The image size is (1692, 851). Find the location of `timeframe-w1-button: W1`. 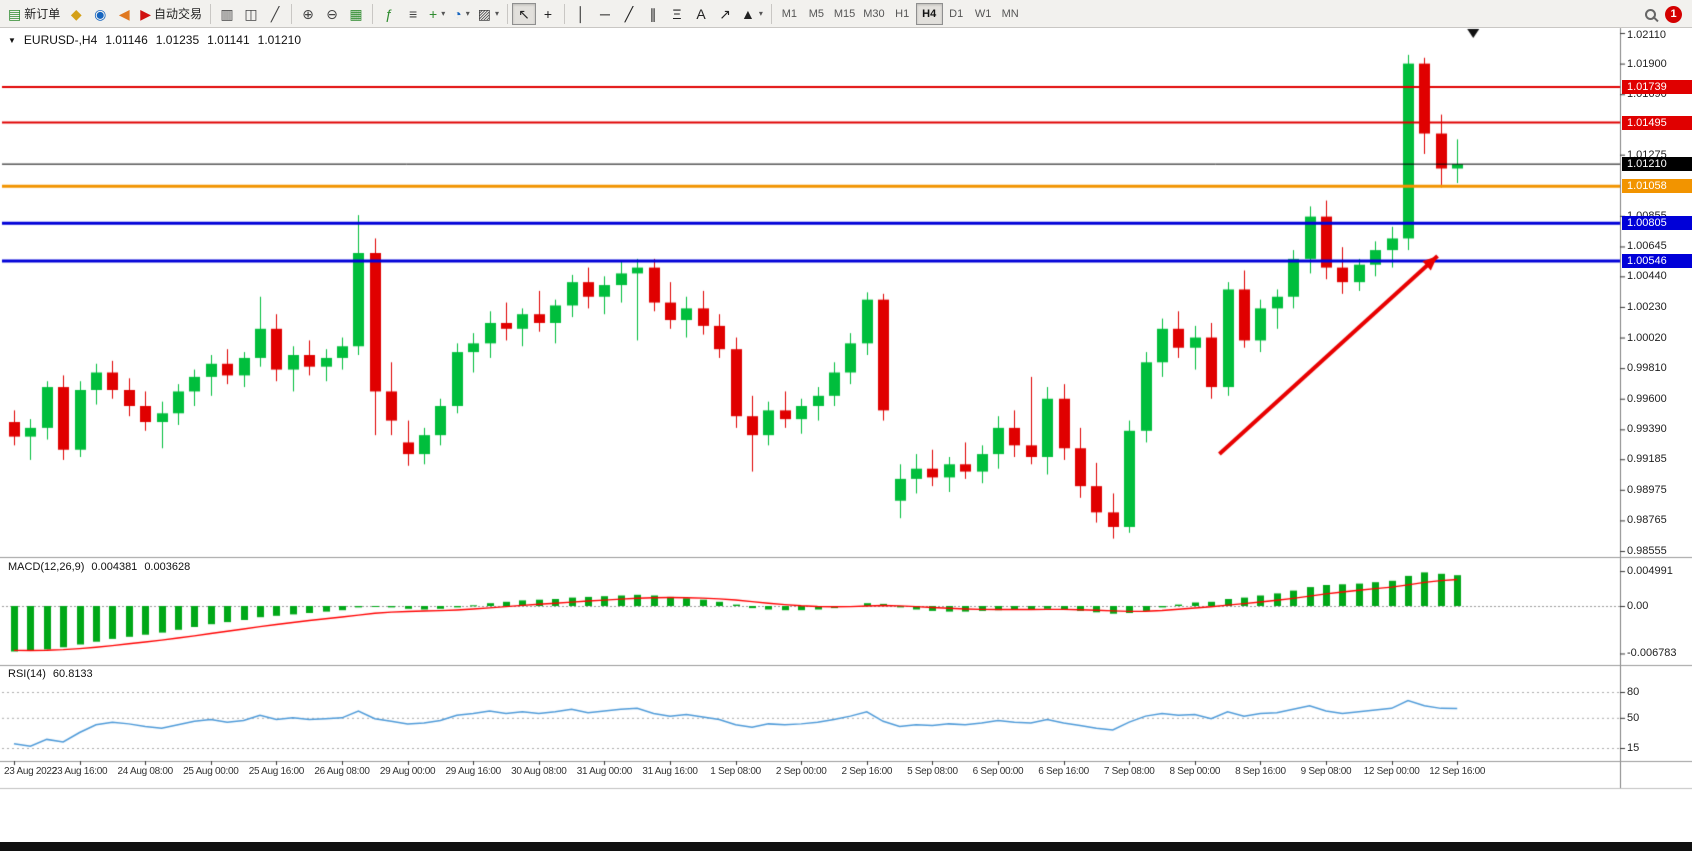

timeframe-w1-button: W1 is located at coordinates (983, 14).